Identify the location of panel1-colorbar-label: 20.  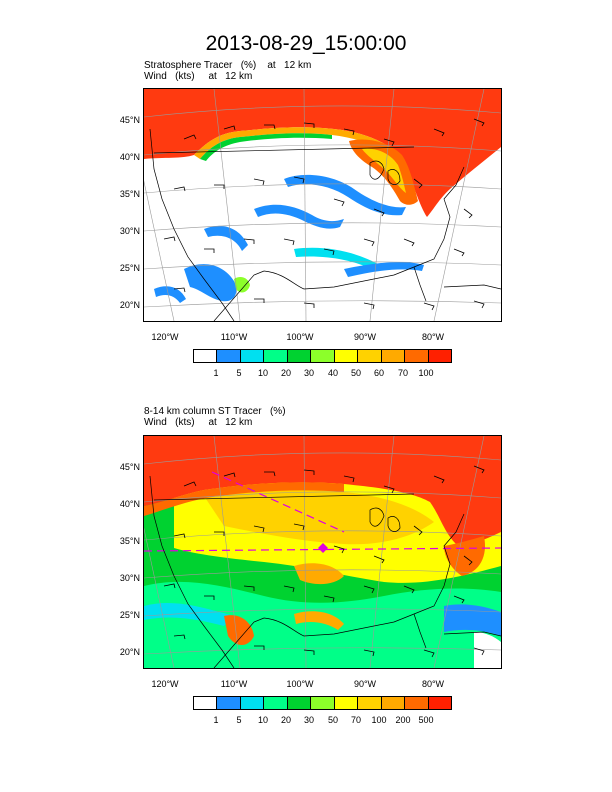
(285, 373).